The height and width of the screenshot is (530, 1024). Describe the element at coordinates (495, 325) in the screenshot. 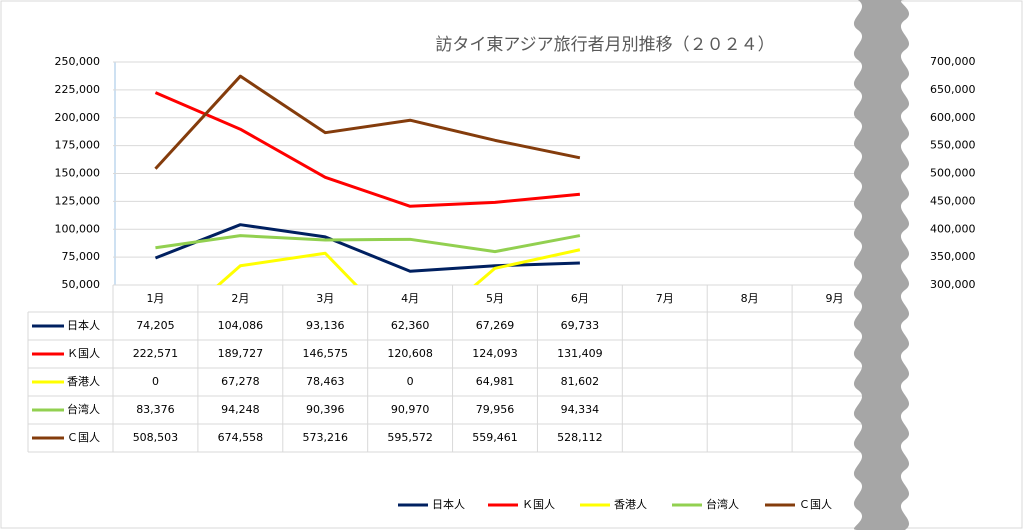

I see `table-cell: 67,269` at that location.